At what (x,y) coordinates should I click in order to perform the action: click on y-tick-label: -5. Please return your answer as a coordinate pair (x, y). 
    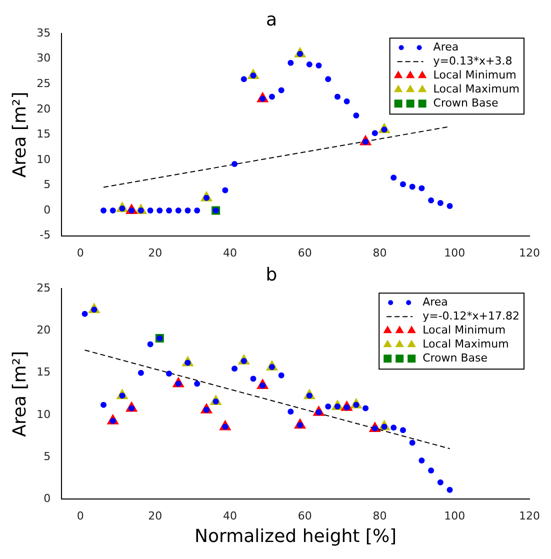
    Looking at the image, I should click on (45, 235).